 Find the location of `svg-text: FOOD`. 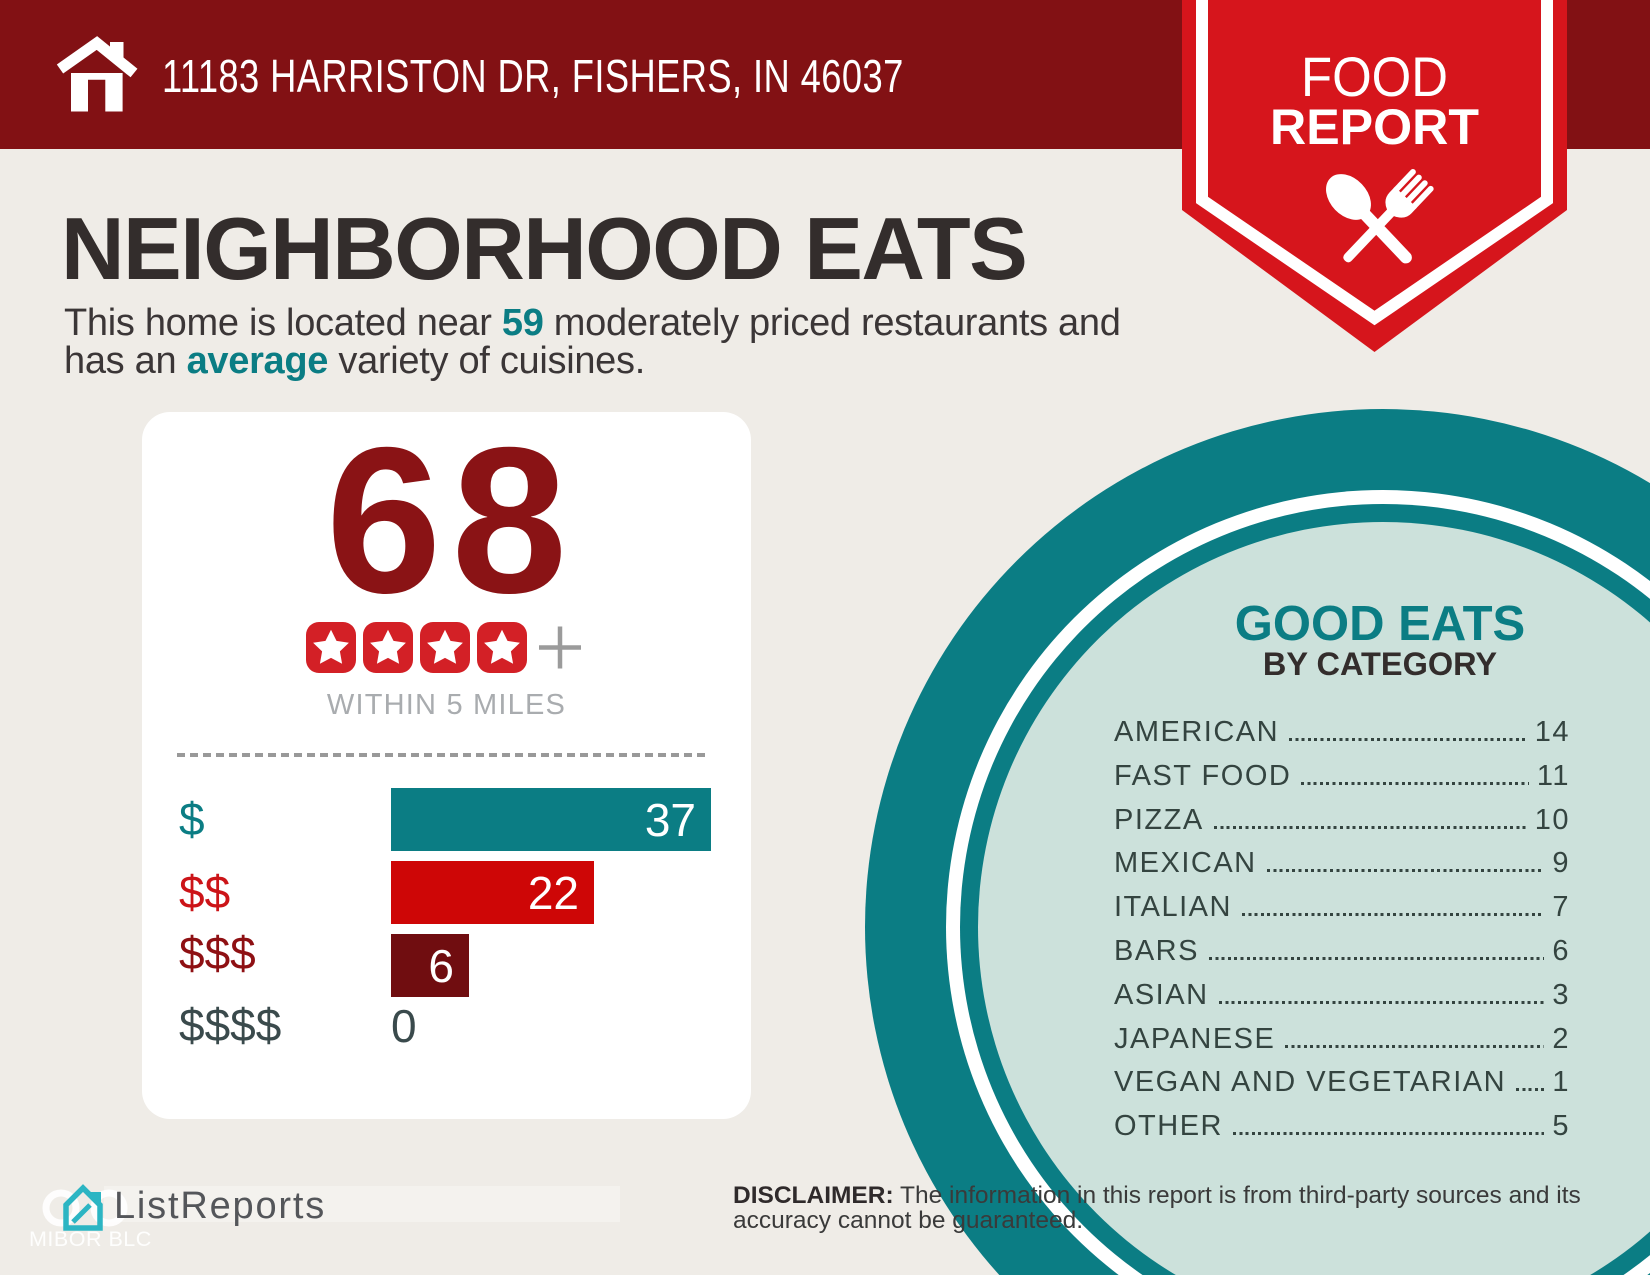

svg-text: FOOD is located at coordinates (1374, 76).